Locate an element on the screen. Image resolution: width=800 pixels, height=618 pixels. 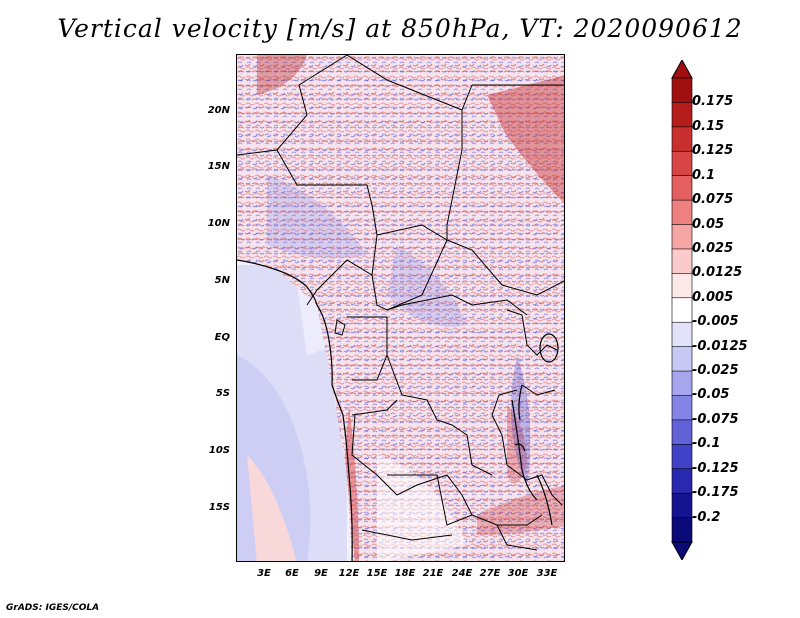
colorbar-label: 0.075 is located at coordinates (713, 200).